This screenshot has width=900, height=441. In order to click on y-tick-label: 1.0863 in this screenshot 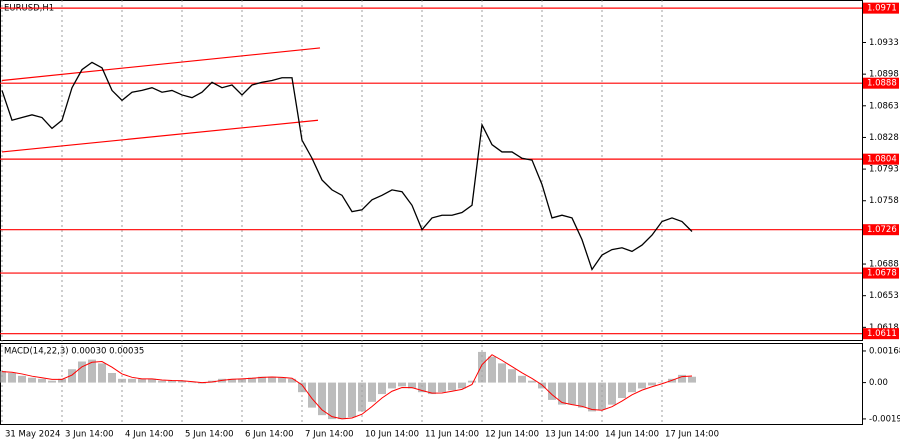, I will do `click(884, 106)`.